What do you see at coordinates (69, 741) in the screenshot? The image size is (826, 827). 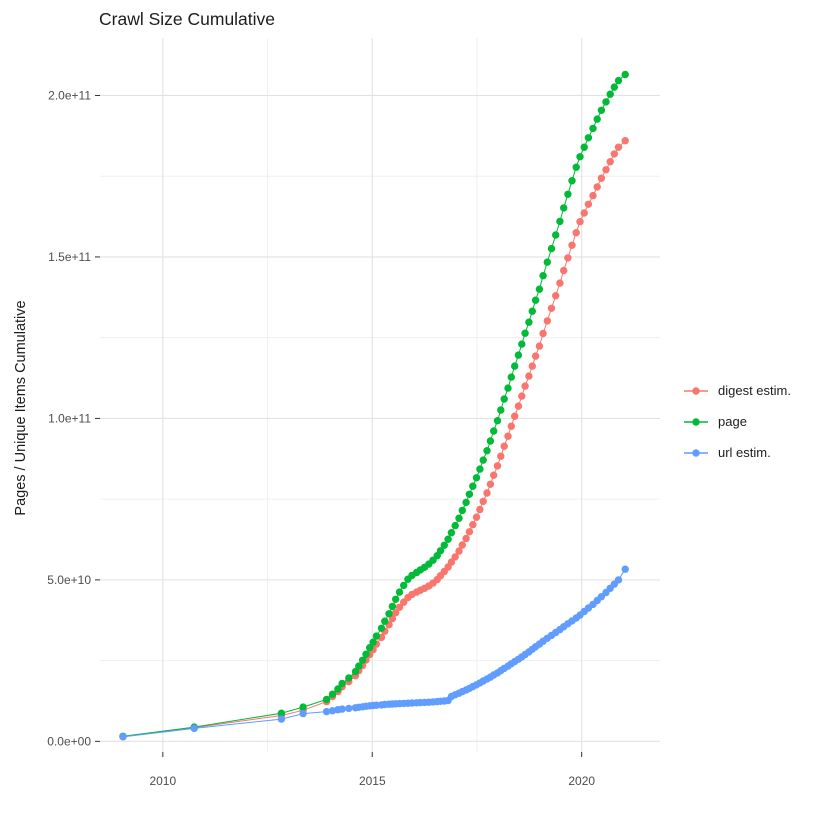 I see `y-tick-label: 0.0e+00` at bounding box center [69, 741].